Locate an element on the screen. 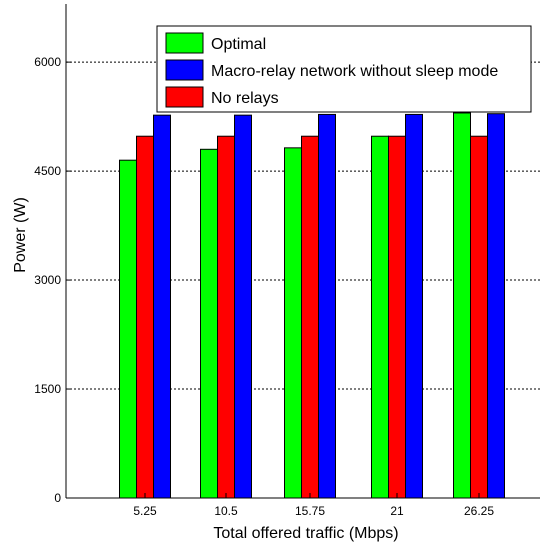  y-tick-label: 0 is located at coordinates (57, 498).